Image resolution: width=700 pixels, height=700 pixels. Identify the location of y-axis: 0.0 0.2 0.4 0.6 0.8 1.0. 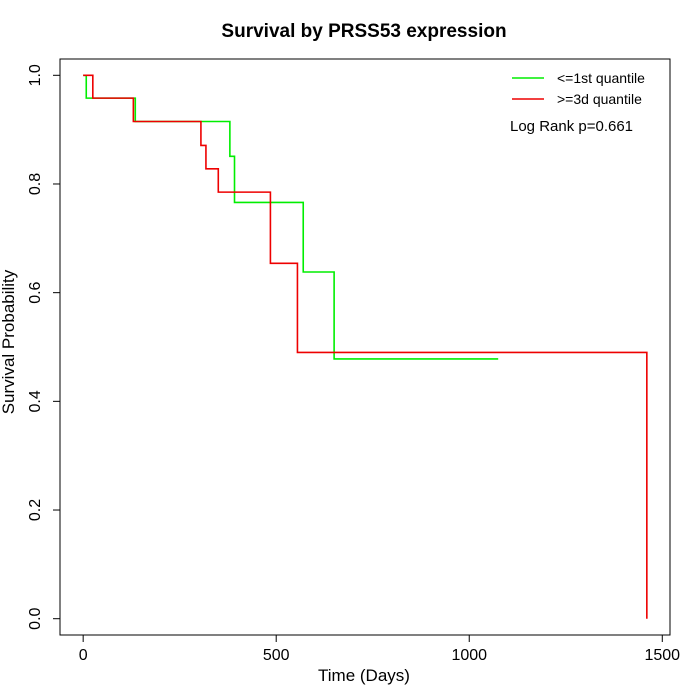
(44, 347).